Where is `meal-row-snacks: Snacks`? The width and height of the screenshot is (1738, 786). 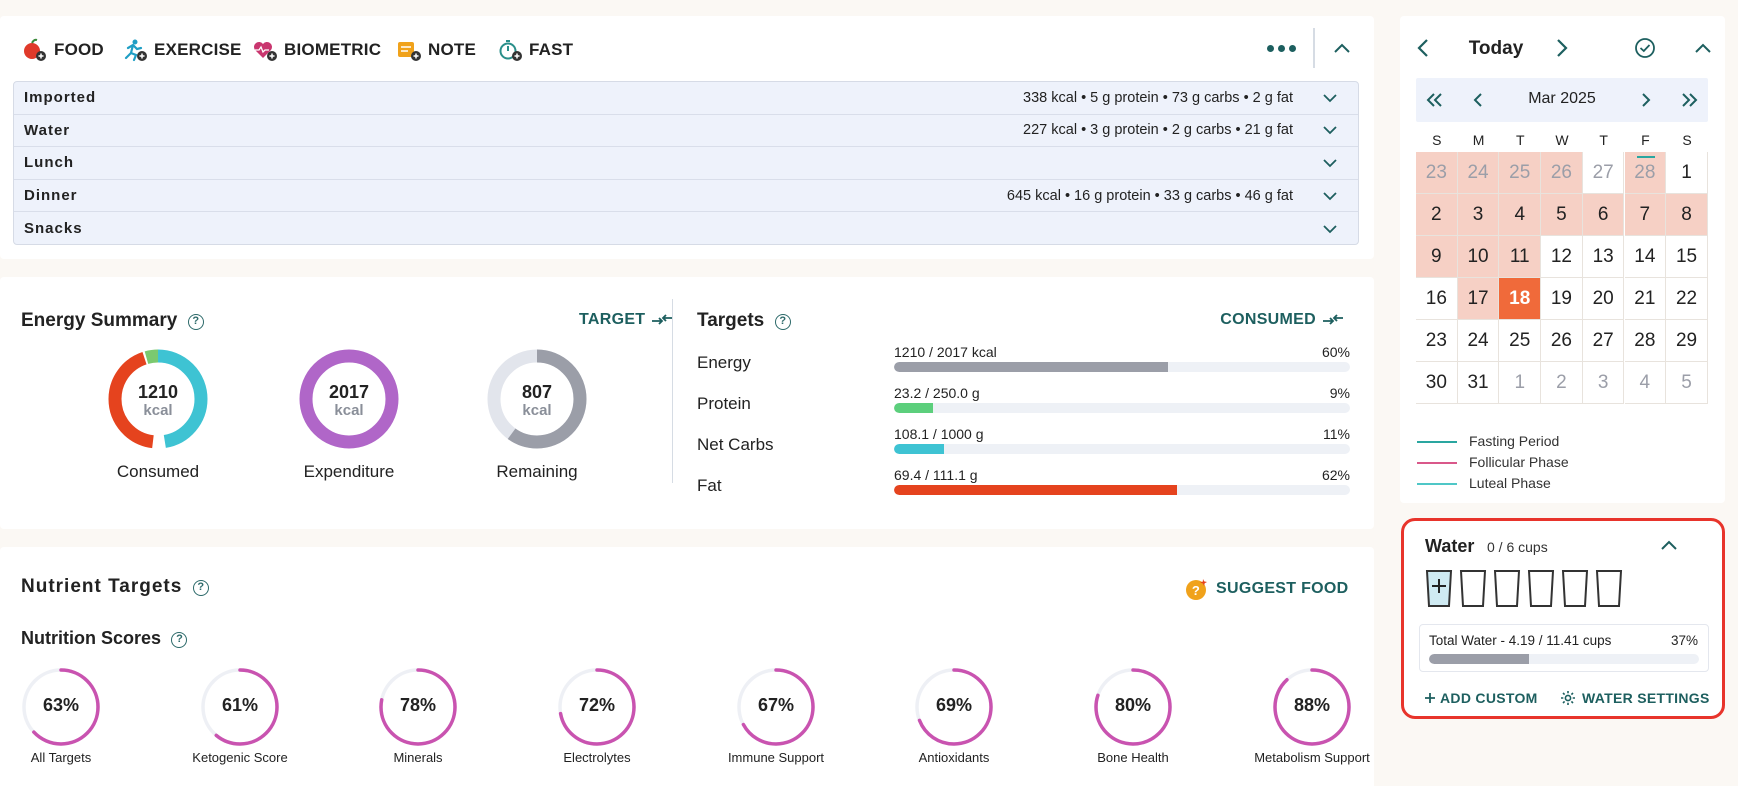
meal-row-snacks: Snacks is located at coordinates (686, 228).